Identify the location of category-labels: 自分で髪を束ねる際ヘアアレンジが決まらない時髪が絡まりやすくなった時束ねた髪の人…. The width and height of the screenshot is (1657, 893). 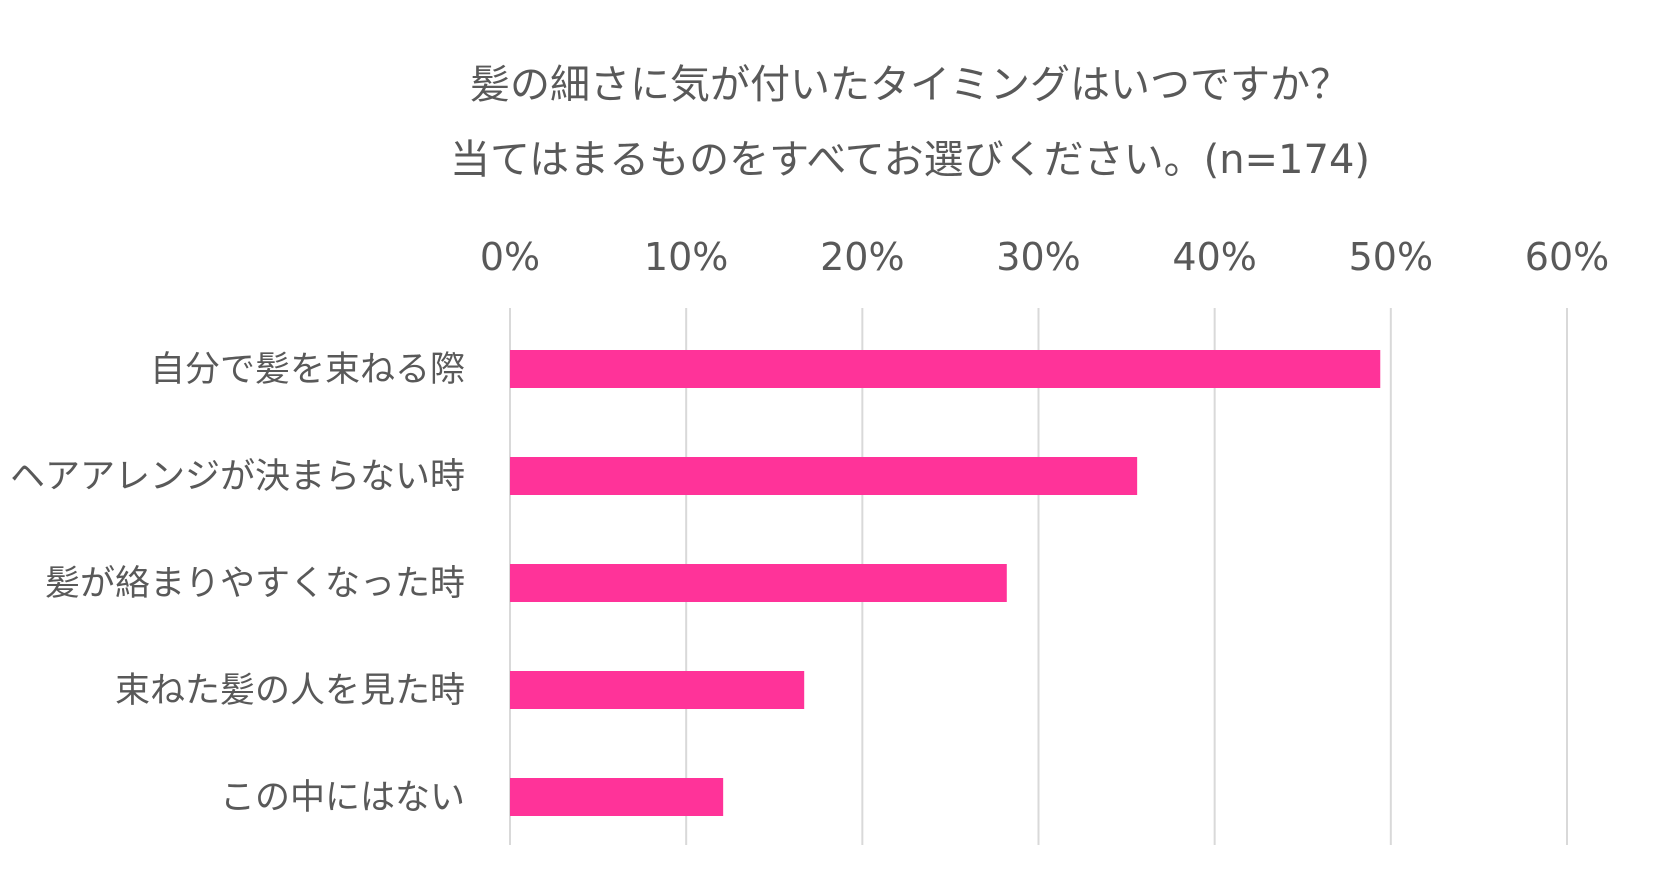
(237, 584).